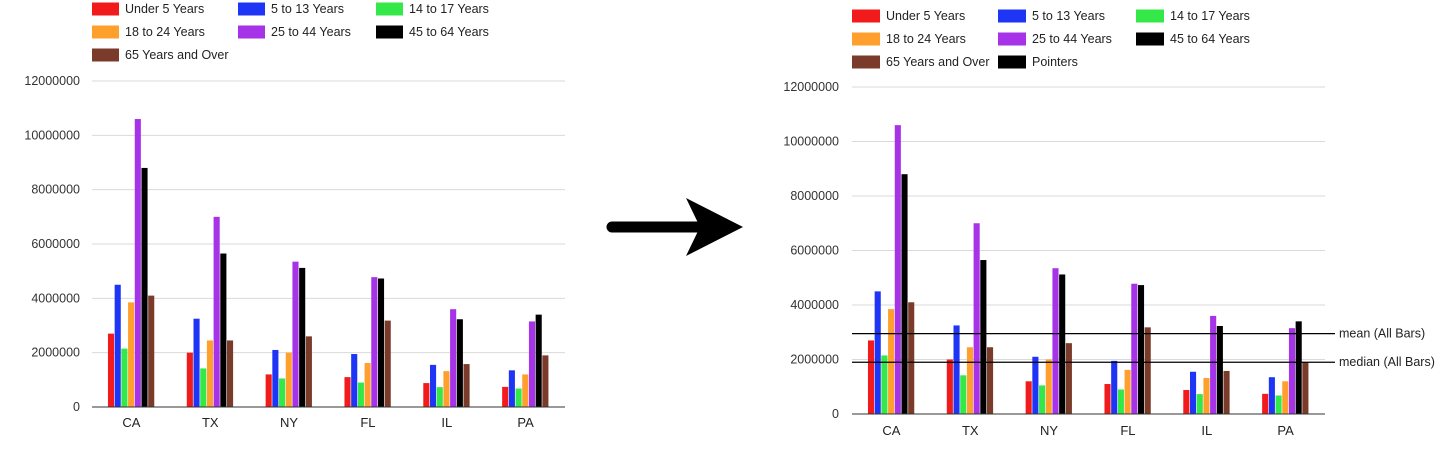  Describe the element at coordinates (525, 422) in the screenshot. I see `x-tick-label: PA` at that location.